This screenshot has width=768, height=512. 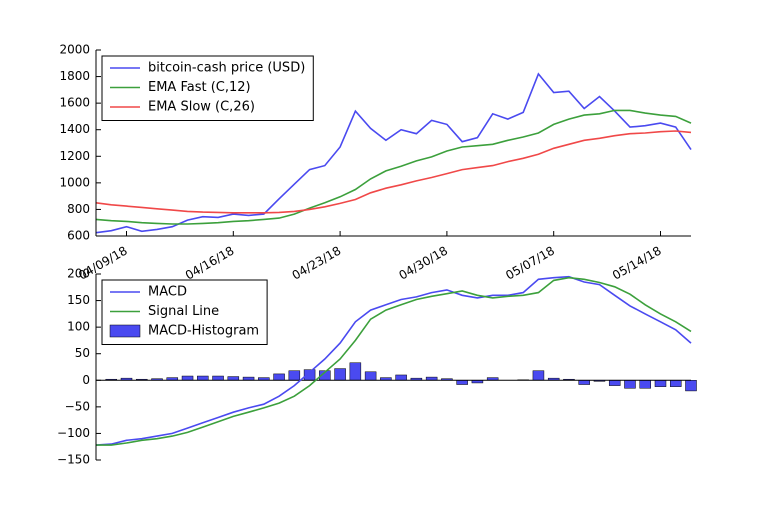 What do you see at coordinates (78, 236) in the screenshot?
I see `y-tick-label: 600` at bounding box center [78, 236].